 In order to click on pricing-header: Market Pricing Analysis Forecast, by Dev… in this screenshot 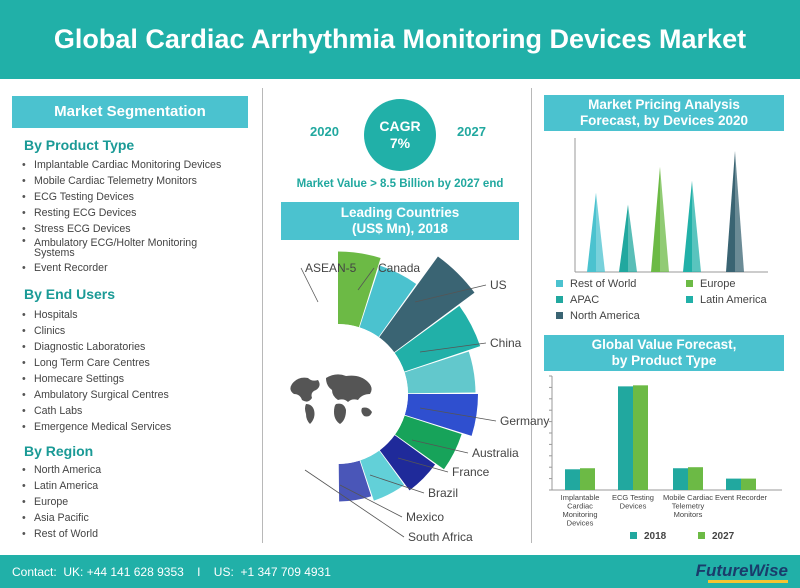, I will do `click(664, 113)`.